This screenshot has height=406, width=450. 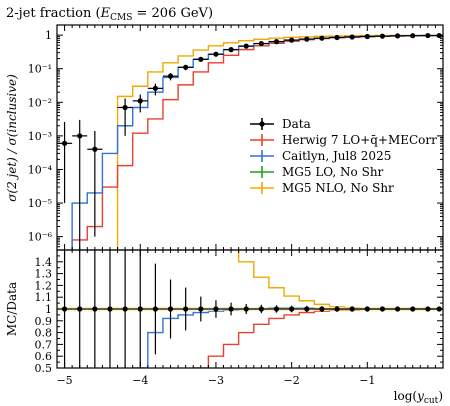 What do you see at coordinates (44, 368) in the screenshot?
I see `ratio-y-tick-label: 0.5` at bounding box center [44, 368].